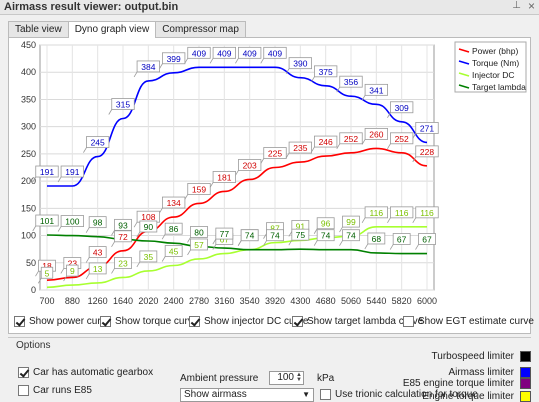 The width and height of the screenshot is (539, 402). I want to click on data-label: 235, so click(300, 148).